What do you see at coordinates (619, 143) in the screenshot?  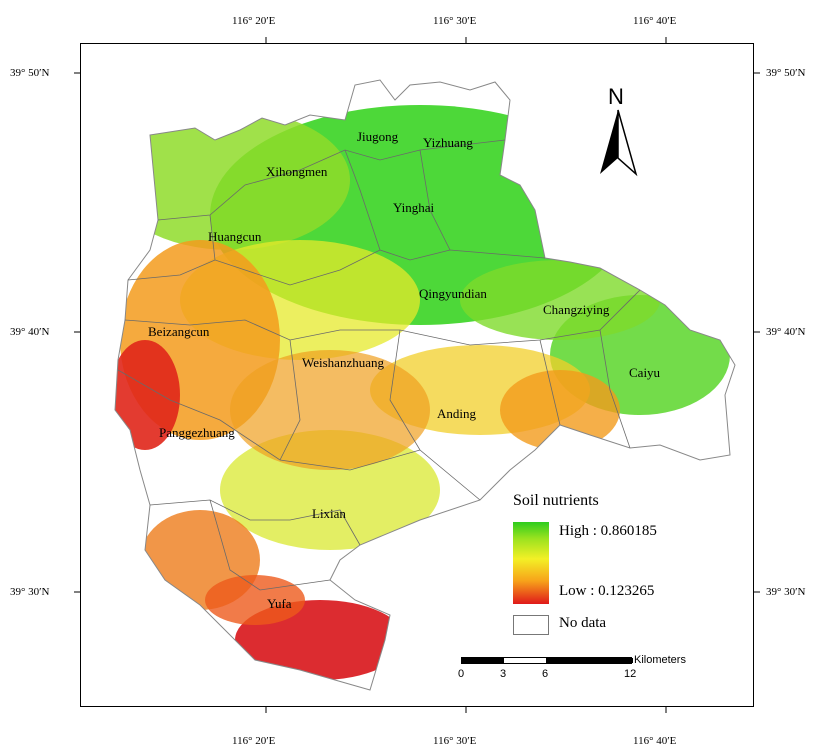 I see `north-arrow-icon` at bounding box center [619, 143].